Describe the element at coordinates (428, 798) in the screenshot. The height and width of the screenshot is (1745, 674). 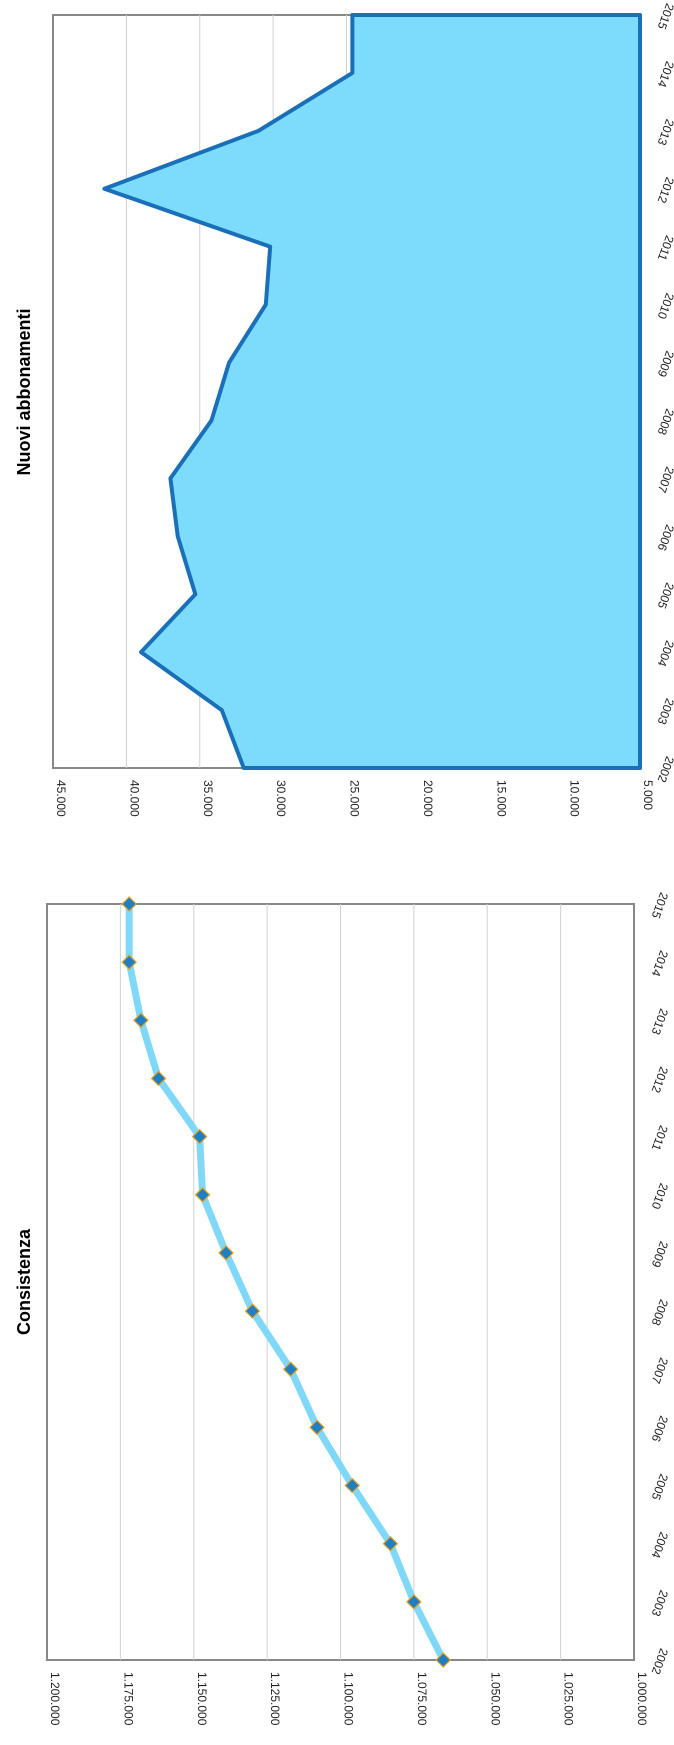
I see `y-tick-label: 20.000` at that location.